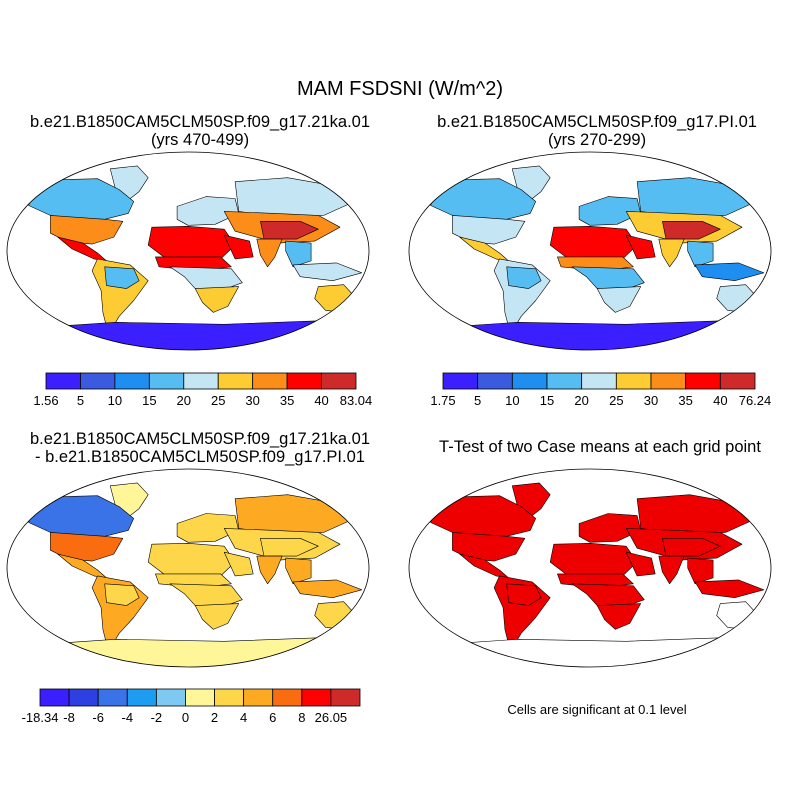  What do you see at coordinates (489, 547) in the screenshot?
I see `significance-region-usa` at bounding box center [489, 547].